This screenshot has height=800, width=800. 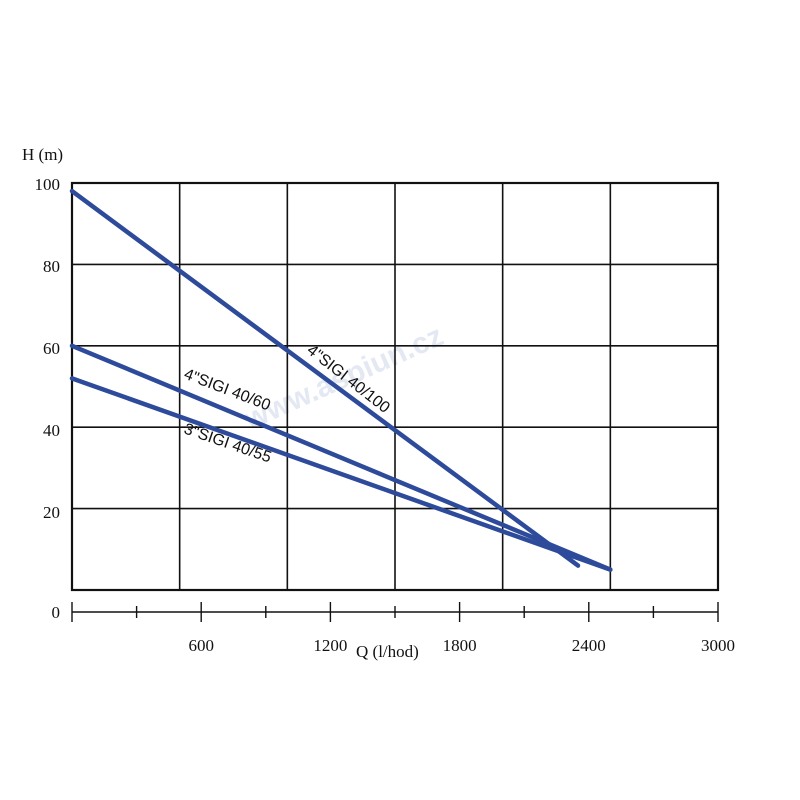 What do you see at coordinates (718, 645) in the screenshot?
I see `x-tick-label: 3000` at bounding box center [718, 645].